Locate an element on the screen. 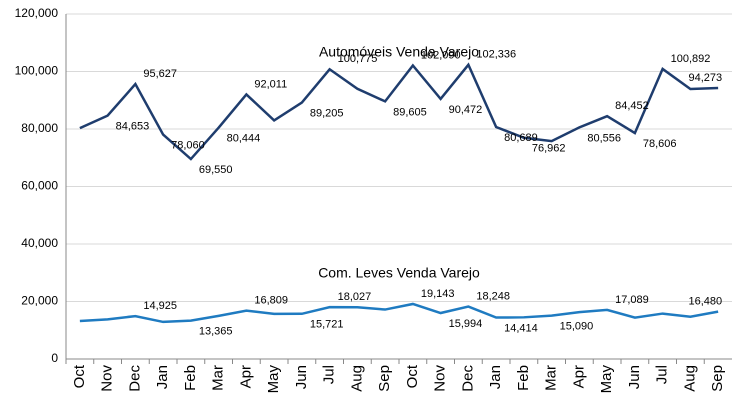  data-label: 100,892 is located at coordinates (691, 59).